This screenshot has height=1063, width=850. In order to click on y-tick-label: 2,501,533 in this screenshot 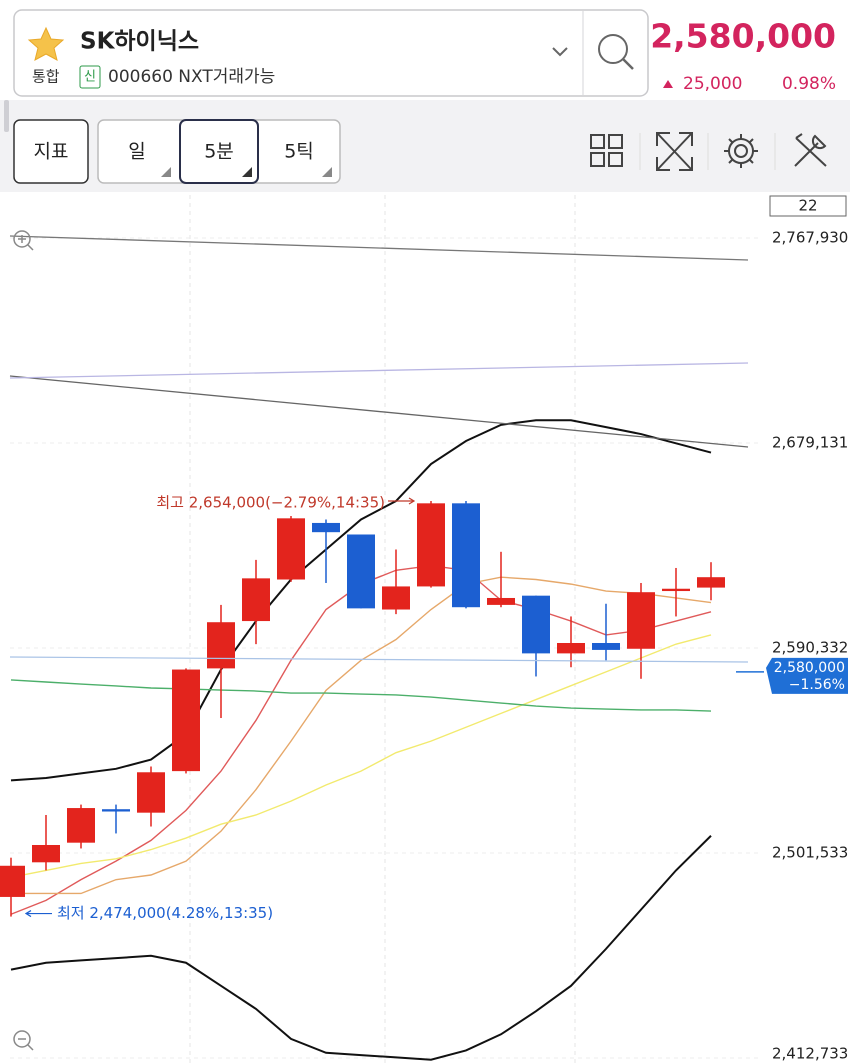, I will do `click(810, 852)`.